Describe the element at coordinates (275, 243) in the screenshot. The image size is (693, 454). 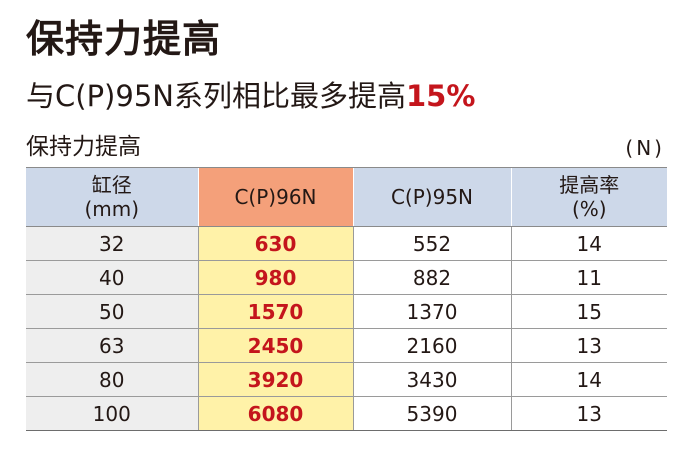
I see `cell-new: 630` at that location.